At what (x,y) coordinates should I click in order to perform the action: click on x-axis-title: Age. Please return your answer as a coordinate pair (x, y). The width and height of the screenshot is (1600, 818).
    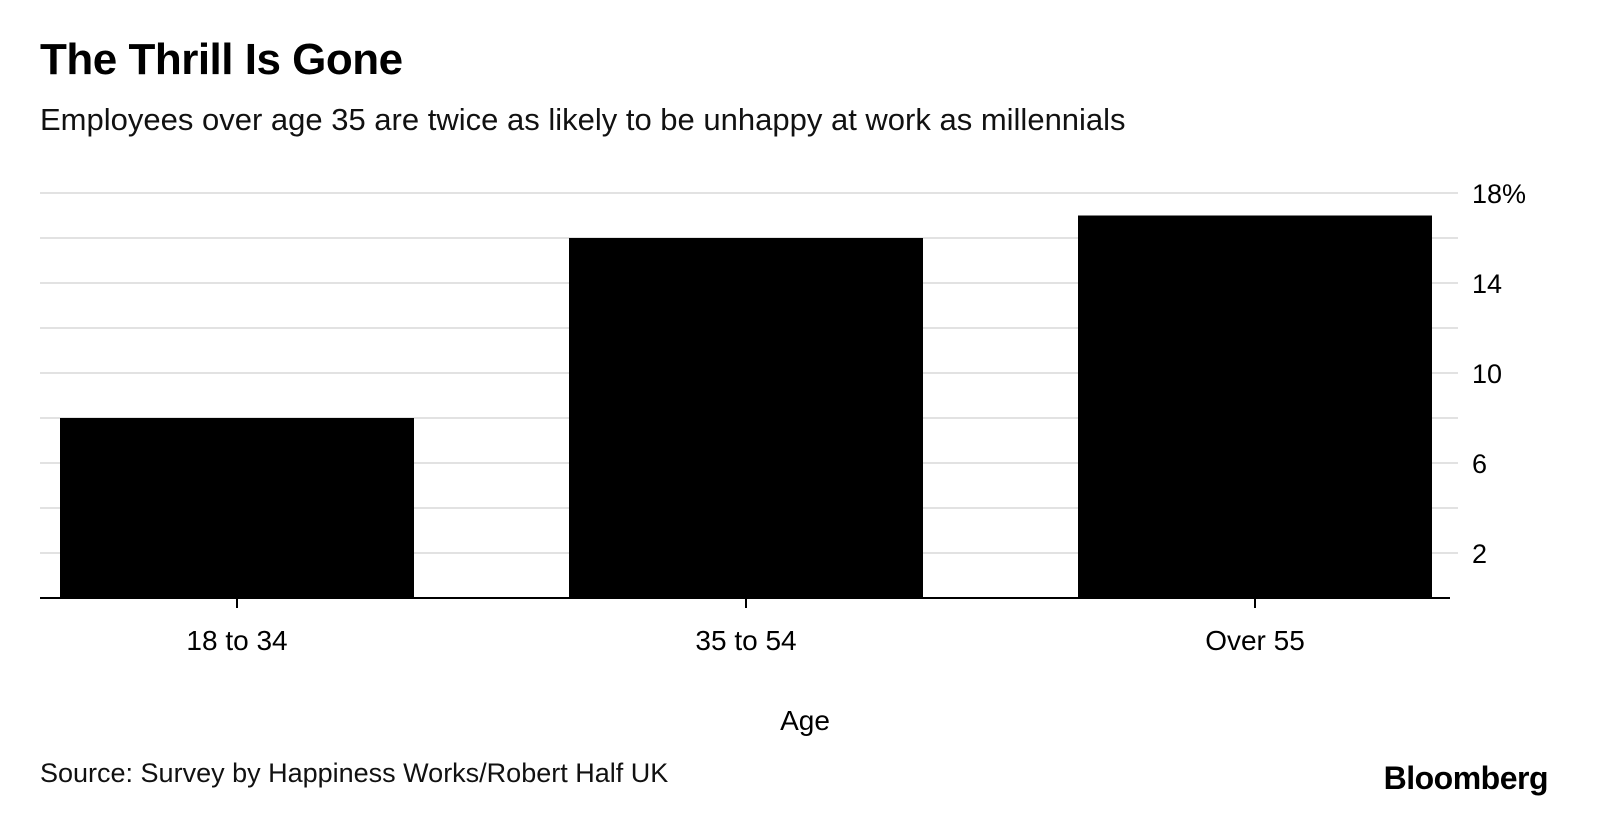
    Looking at the image, I should click on (805, 720).